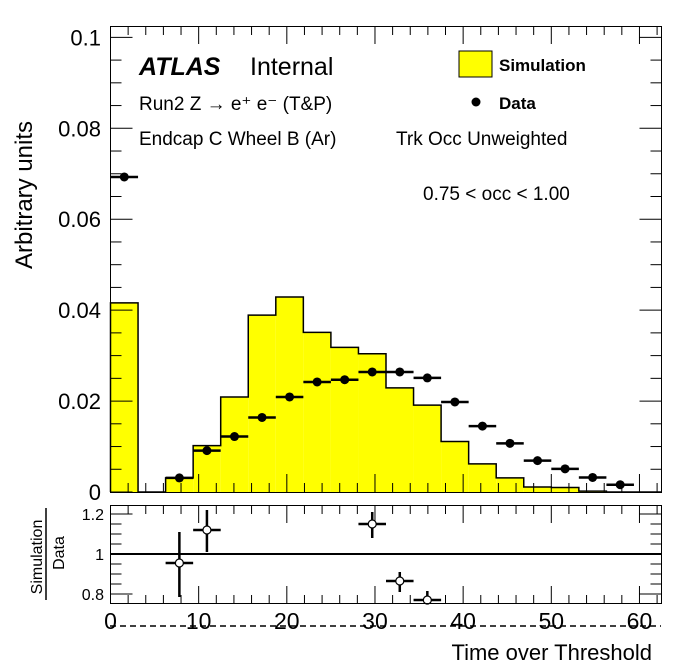  I want to click on ratio-y-tick-label: 0.8, so click(93, 595).